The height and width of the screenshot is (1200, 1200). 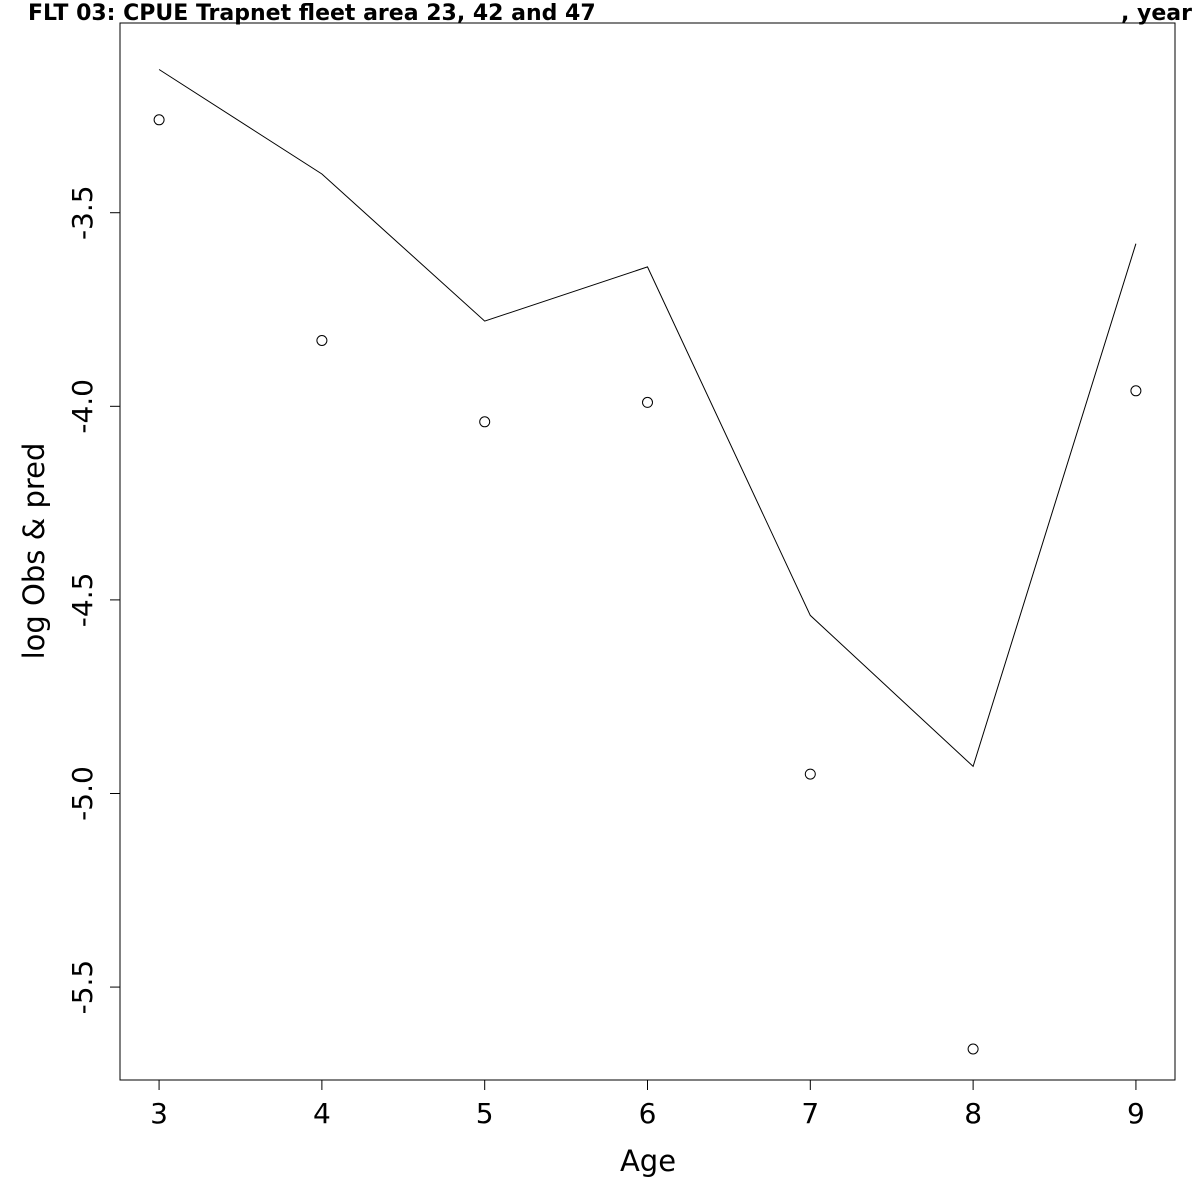 I want to click on chart-title-suffix: , year, so click(x=1156, y=13).